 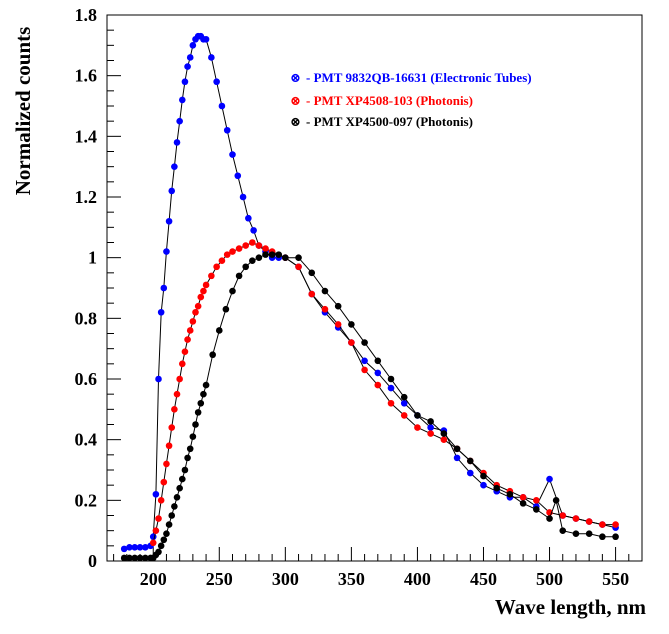 I want to click on x-tick-label: 500, so click(x=549, y=579).